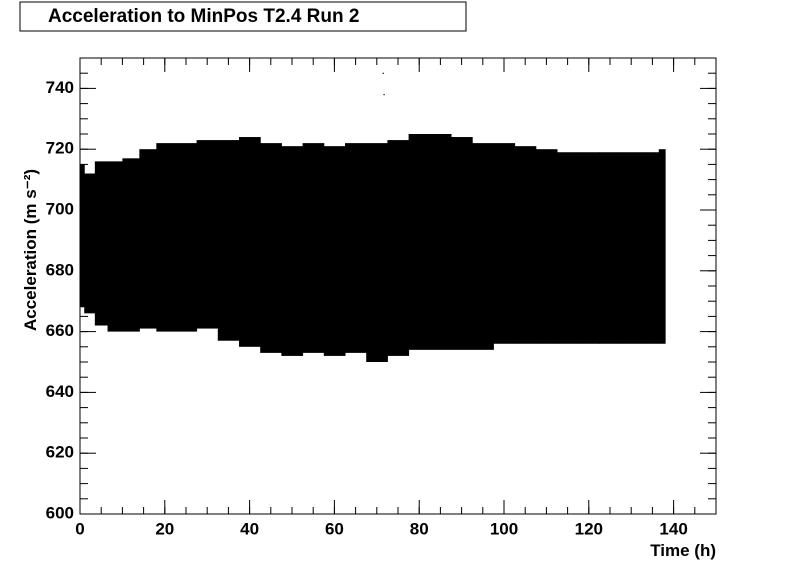 The height and width of the screenshot is (572, 796). I want to click on y-tick-label: 740, so click(60, 87).